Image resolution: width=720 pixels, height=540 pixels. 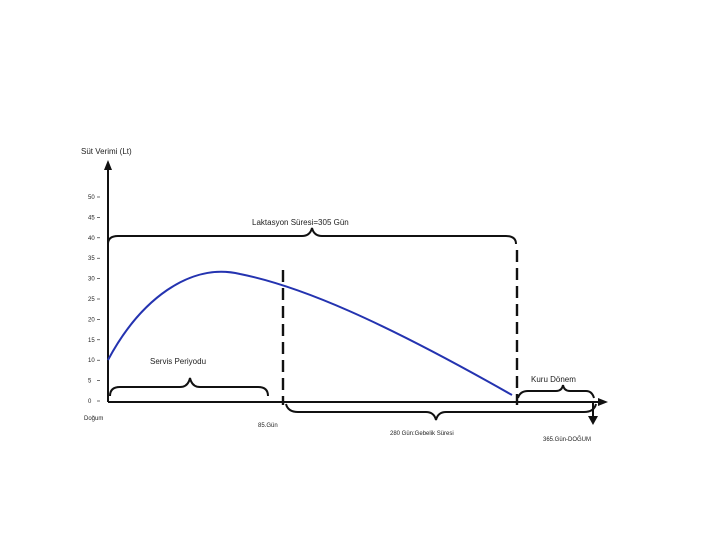 I want to click on service-period-brace, so click(x=189, y=387).